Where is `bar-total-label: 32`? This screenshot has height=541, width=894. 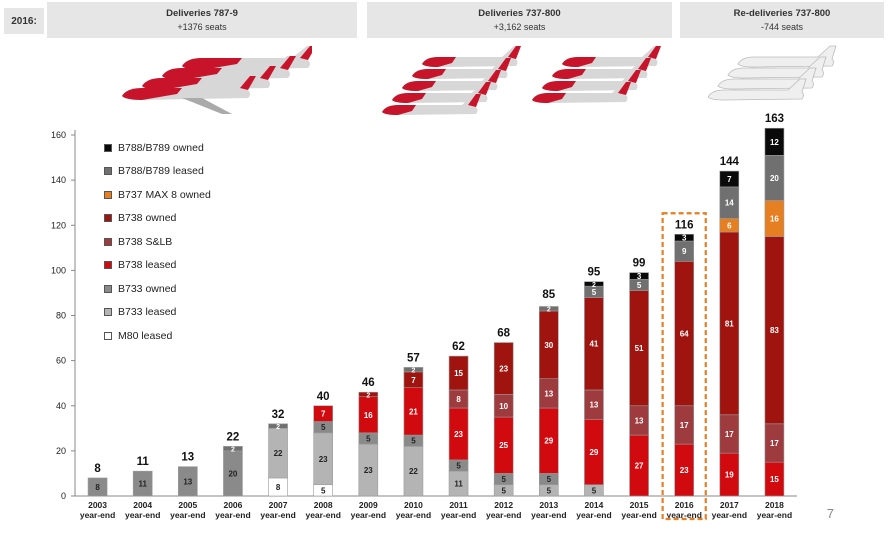 bar-total-label: 32 is located at coordinates (278, 415).